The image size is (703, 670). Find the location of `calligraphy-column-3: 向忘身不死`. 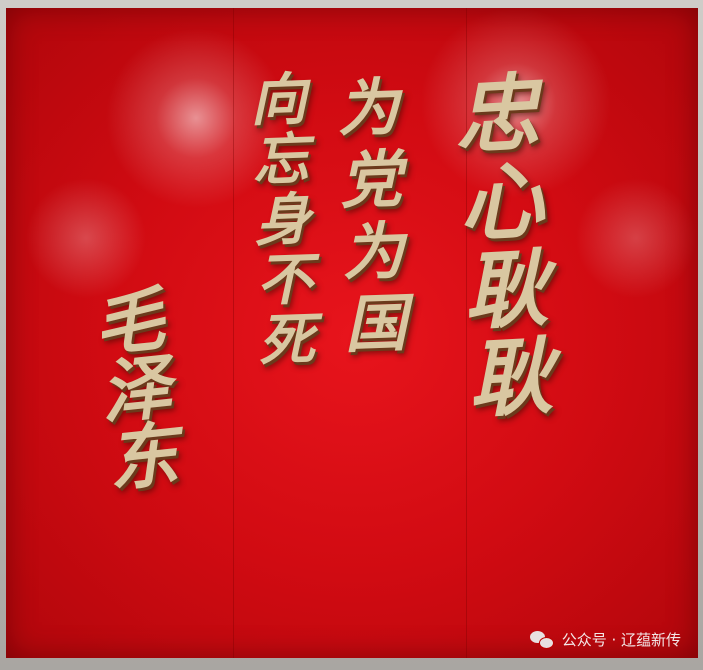

calligraphy-column-3: 向忘身不死 is located at coordinates (278, 220).